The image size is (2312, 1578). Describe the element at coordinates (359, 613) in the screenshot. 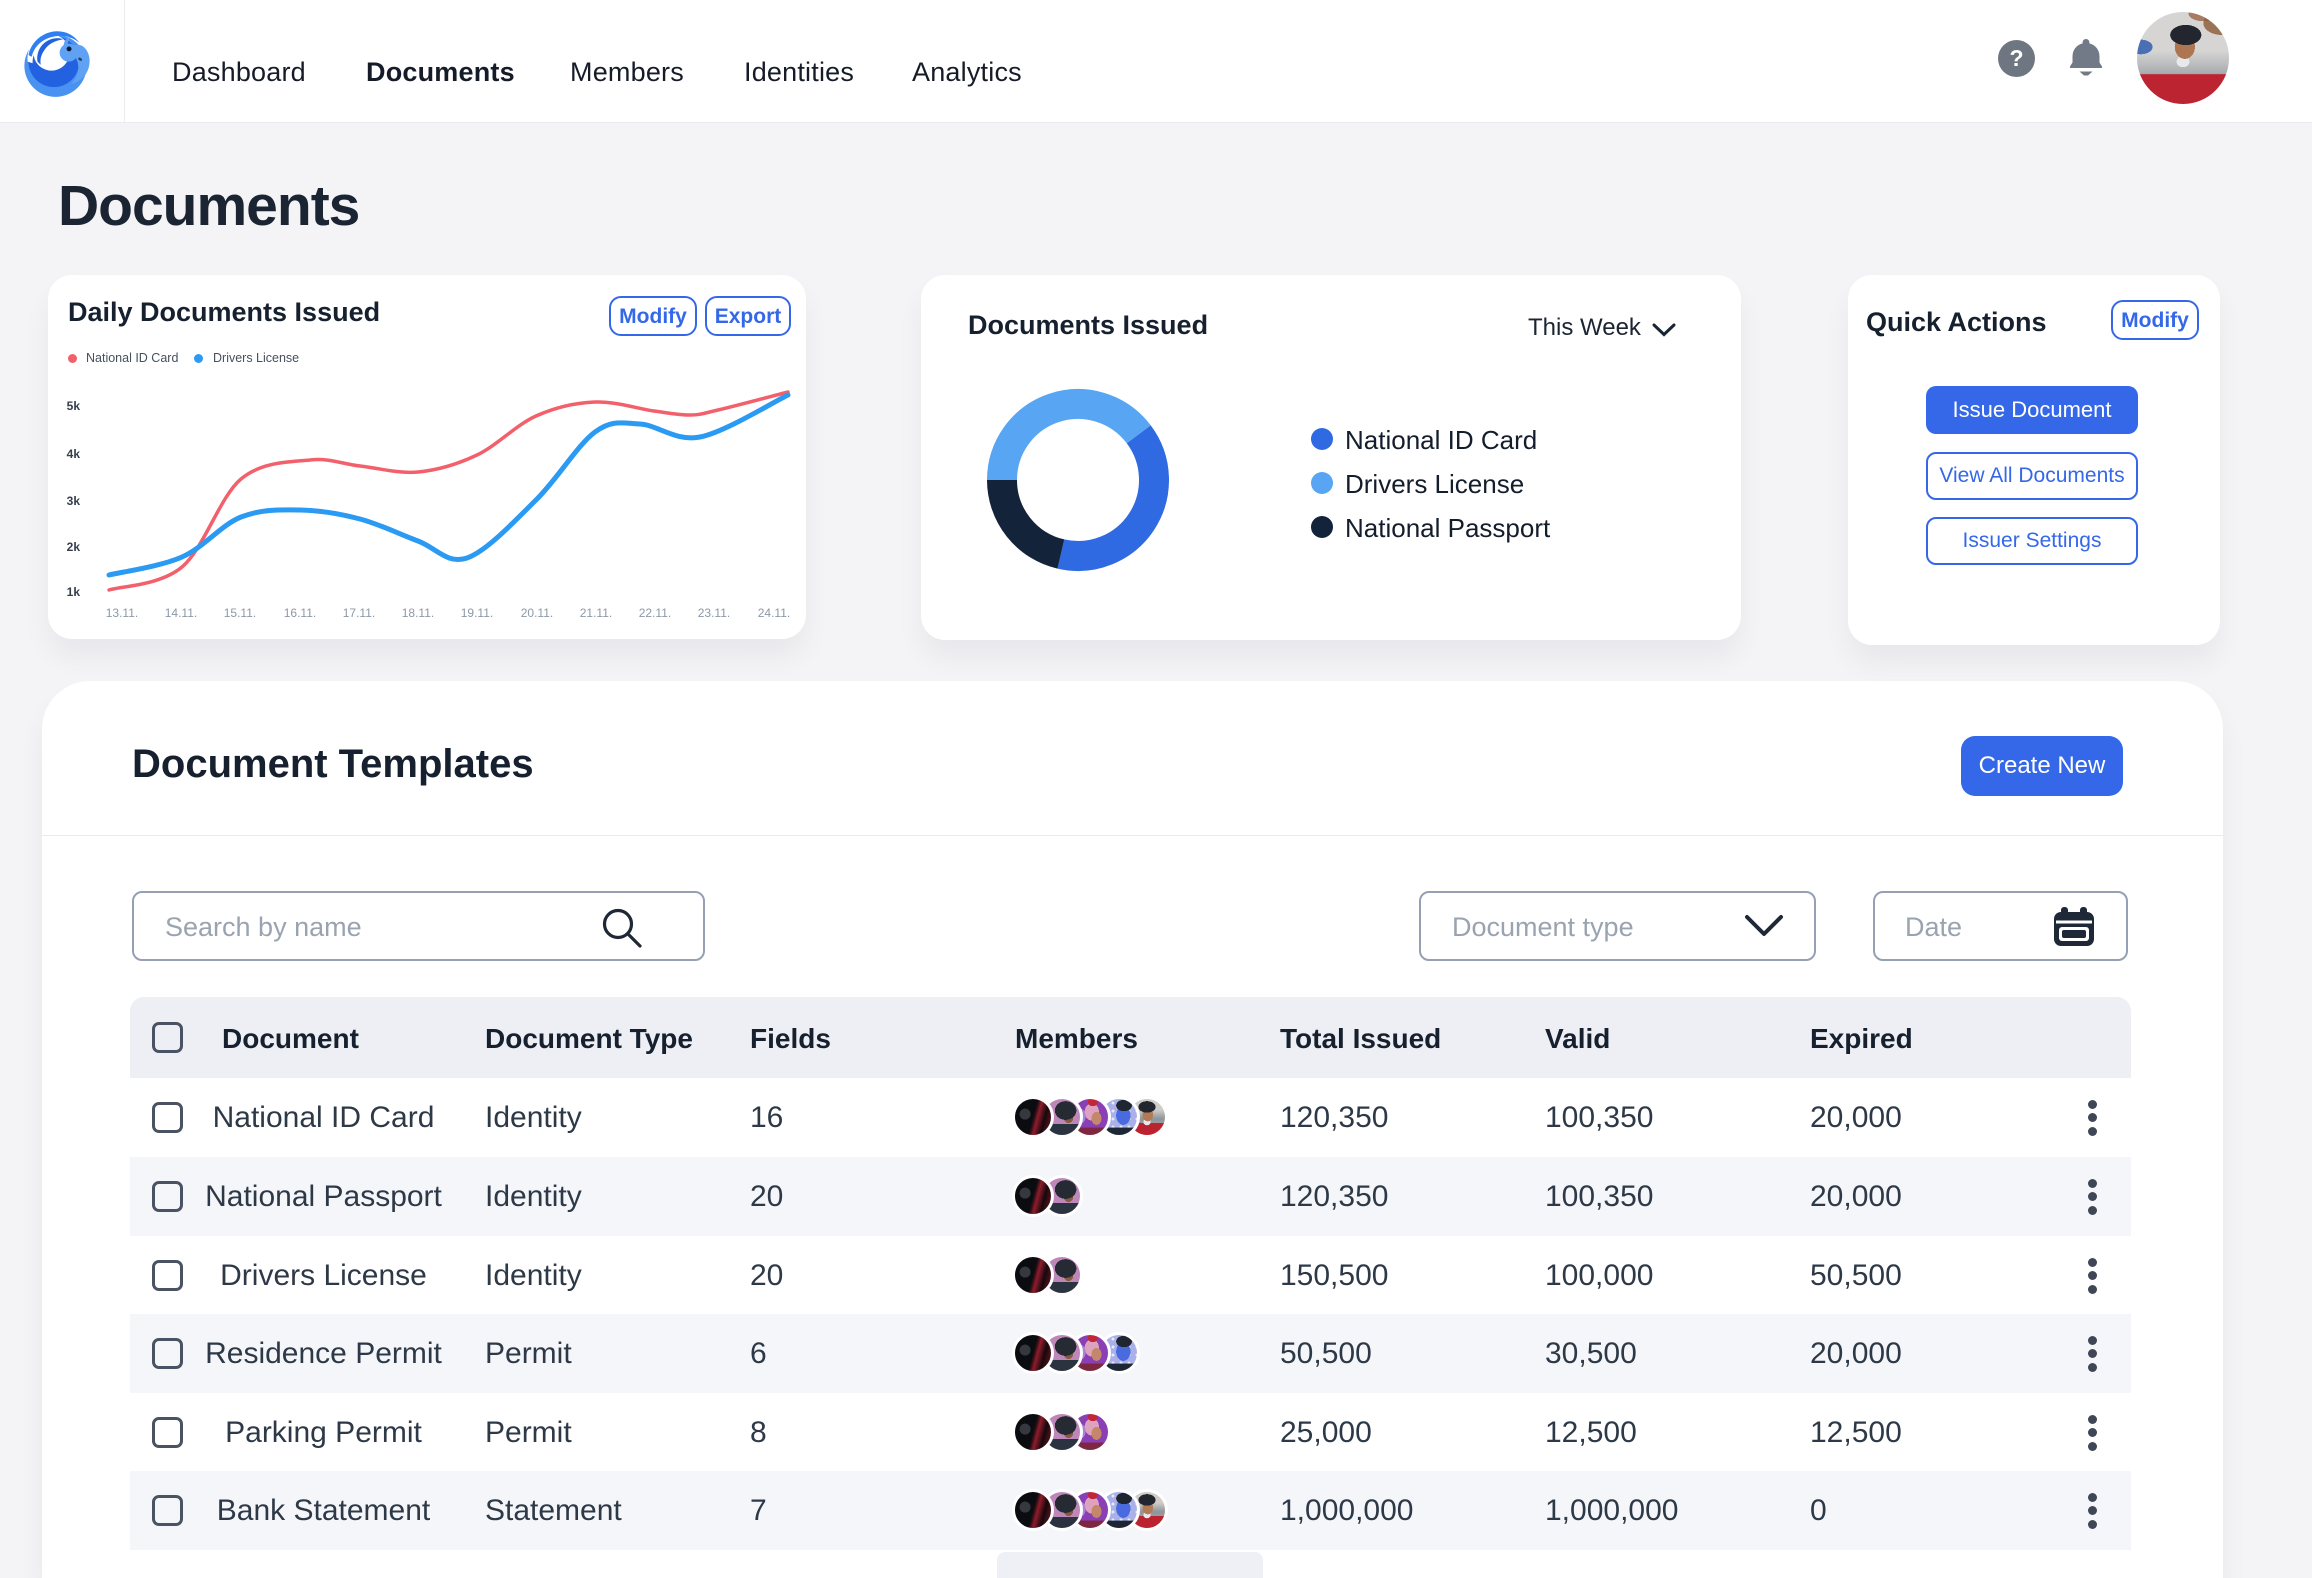

I see `svg-text: 17.11.` at that location.